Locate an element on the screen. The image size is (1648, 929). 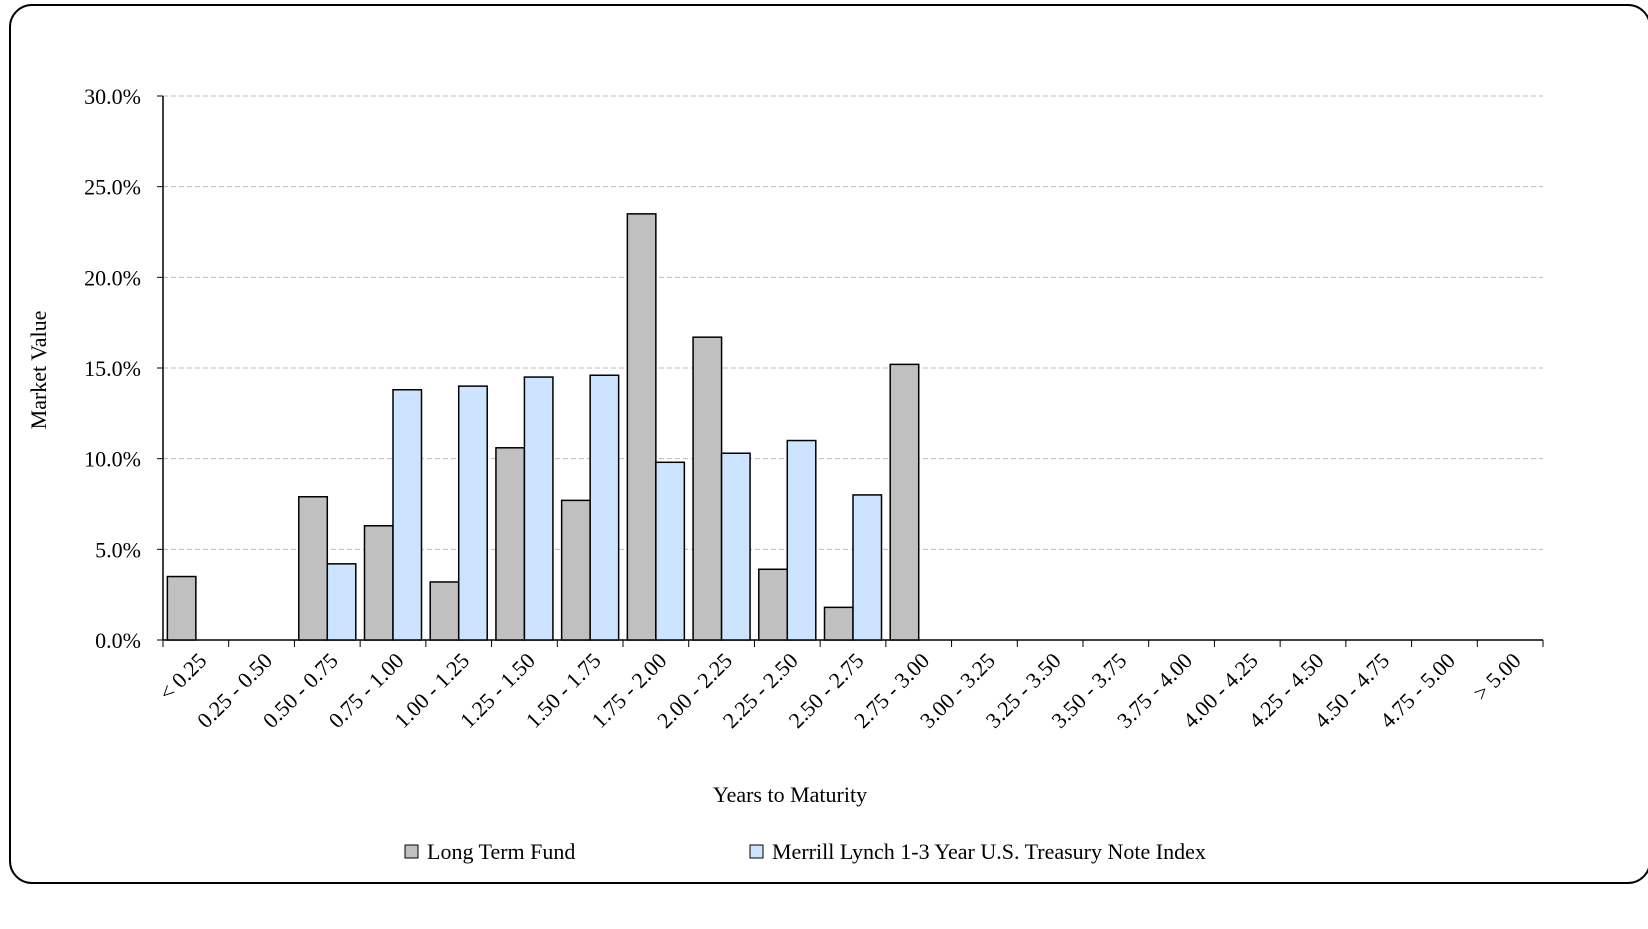
y-tick-label: 10.0% is located at coordinates (112, 459).